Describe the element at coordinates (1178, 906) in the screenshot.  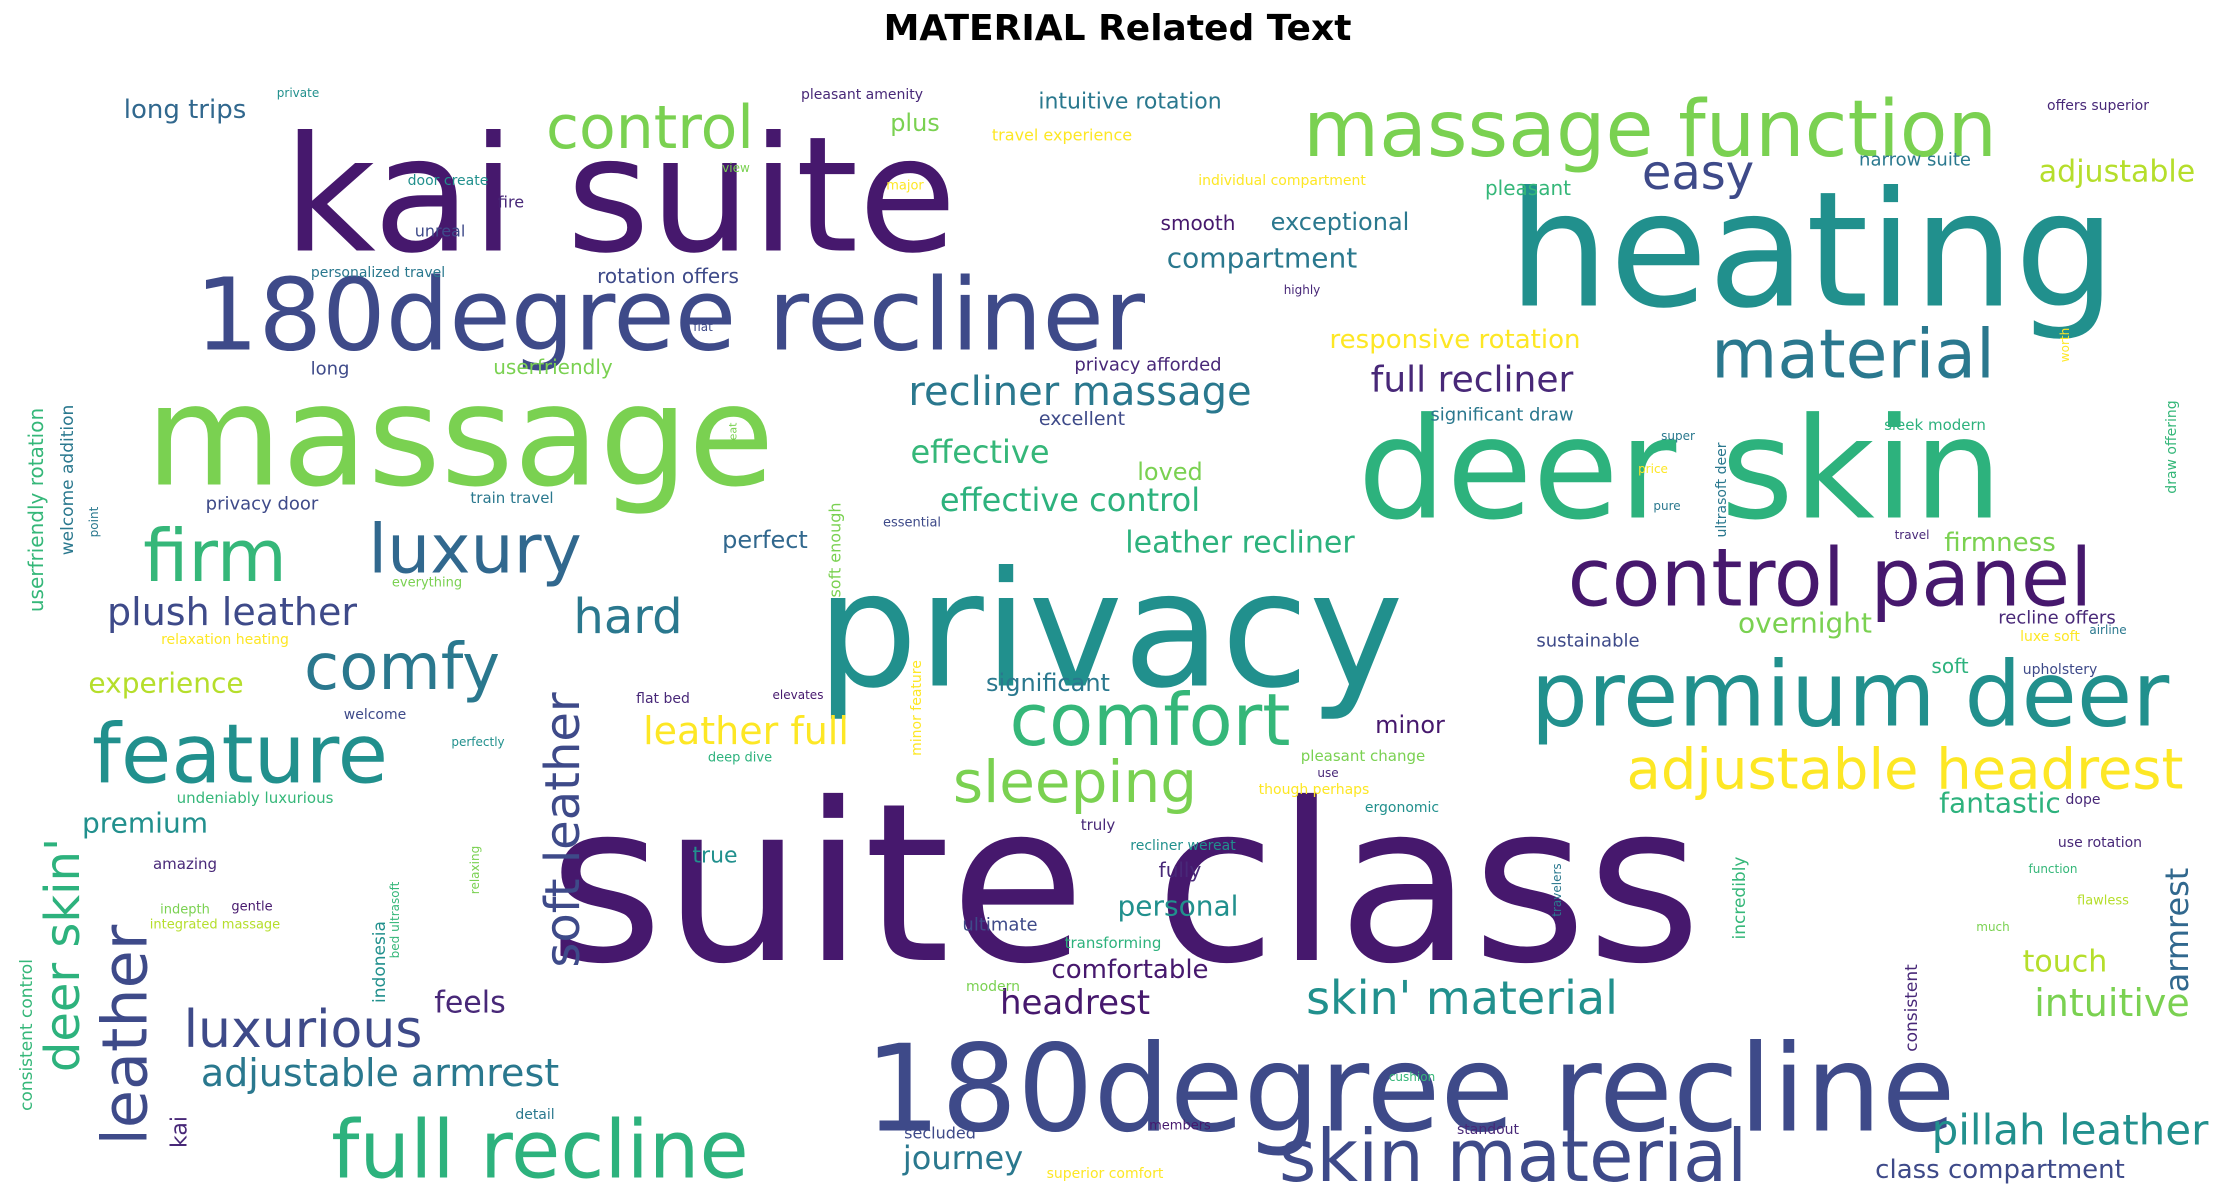
I see `cloud-word: personal` at that location.